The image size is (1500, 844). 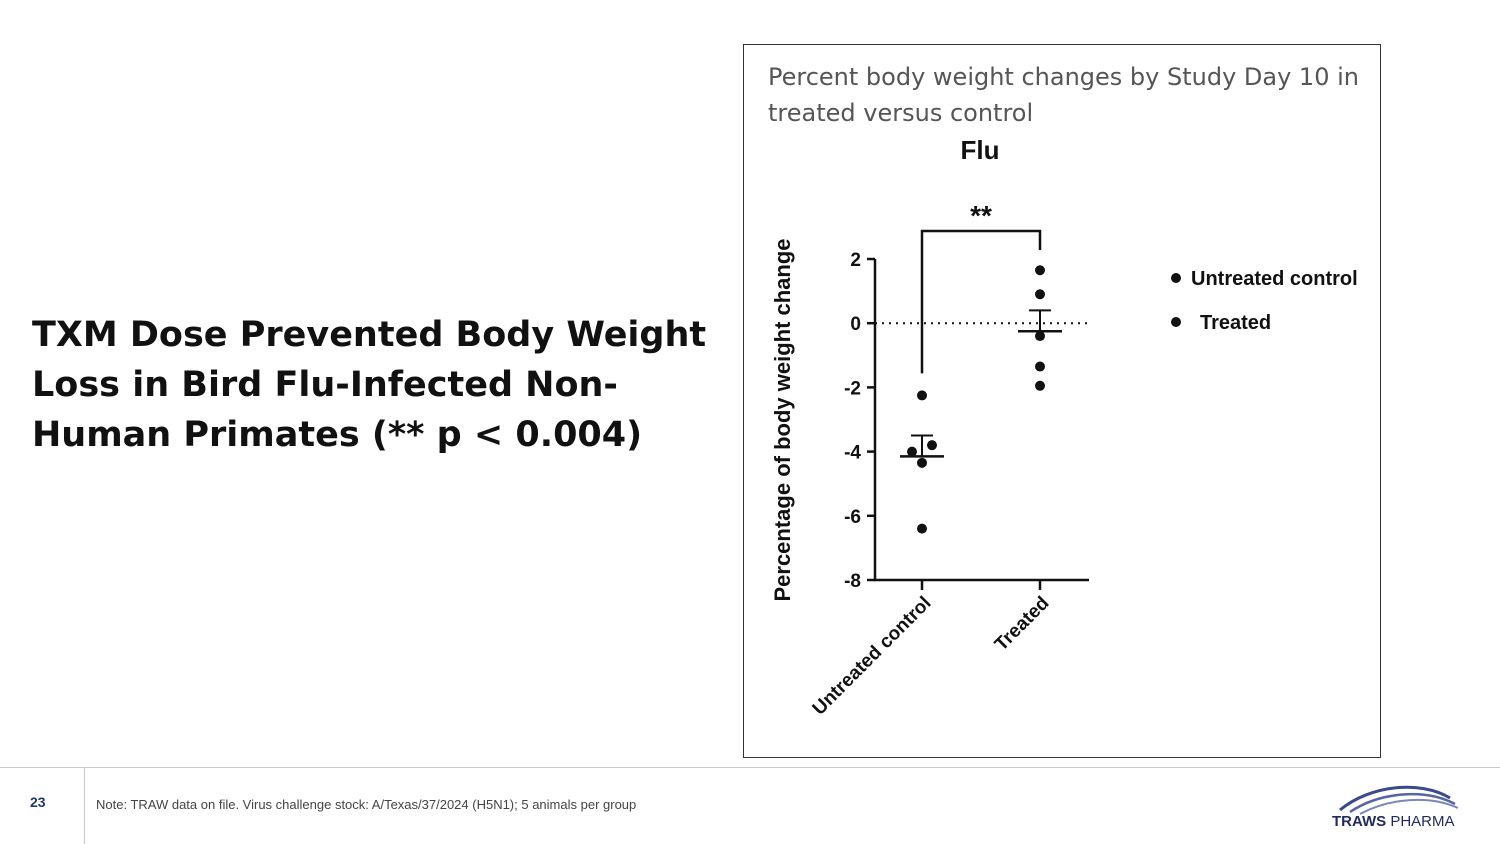 What do you see at coordinates (980, 150) in the screenshot?
I see `chart-title: Flu` at bounding box center [980, 150].